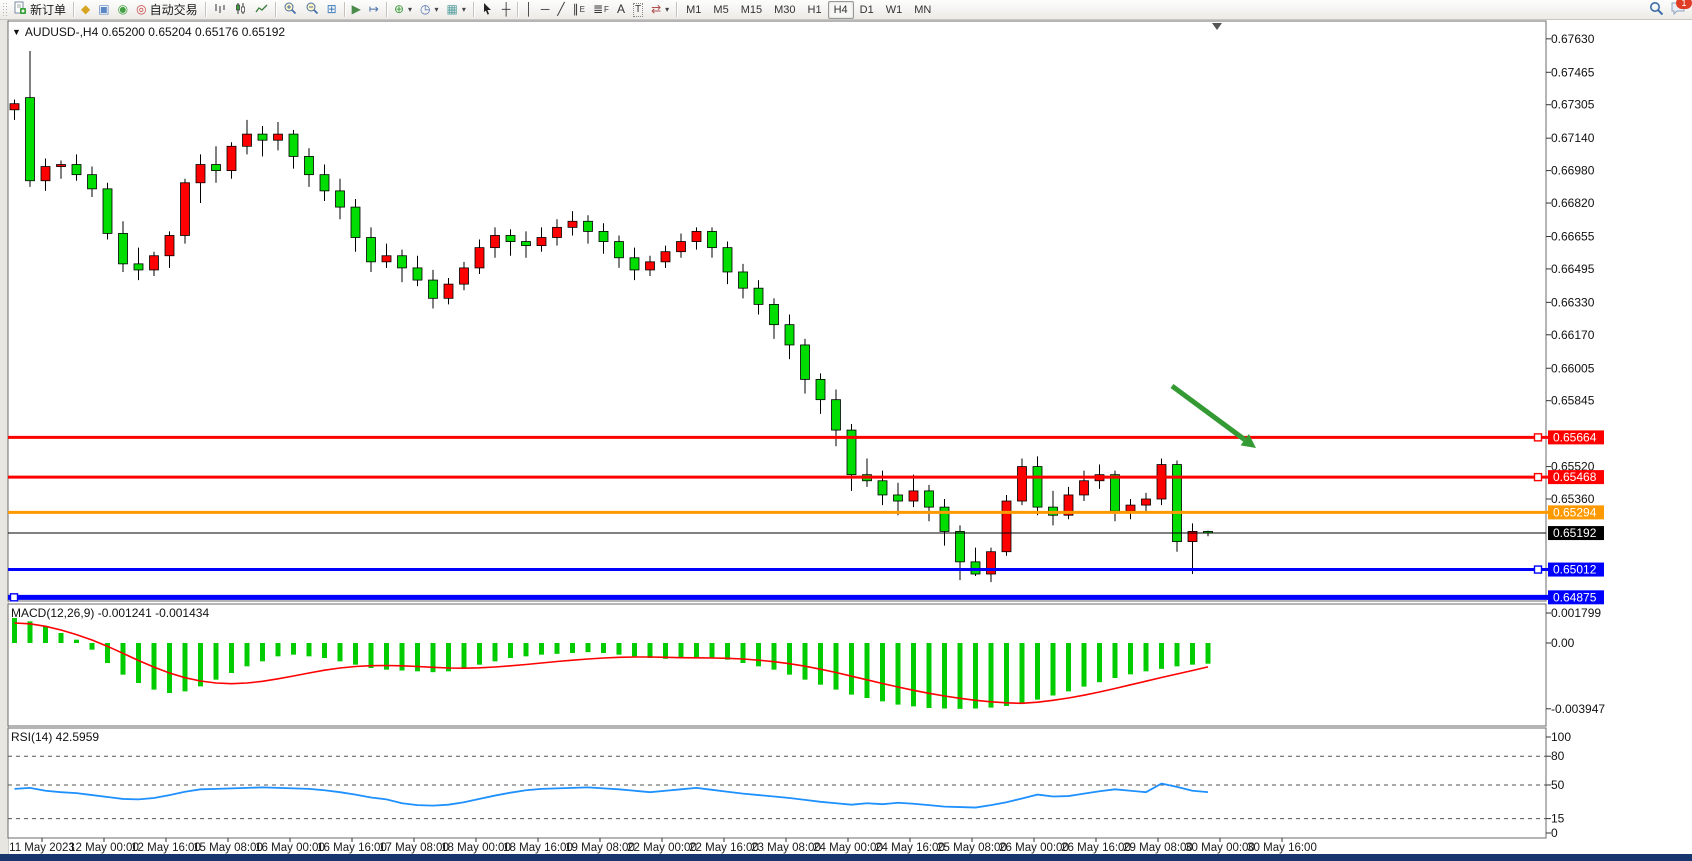 The height and width of the screenshot is (861, 1692). Describe the element at coordinates (104, 848) in the screenshot. I see `date-axis-label: 12 May 00:00` at that location.